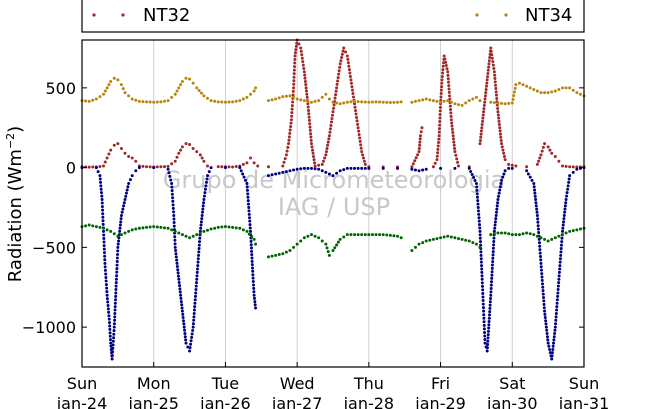  I want to click on y-tick-label: 500, so click(60, 88).